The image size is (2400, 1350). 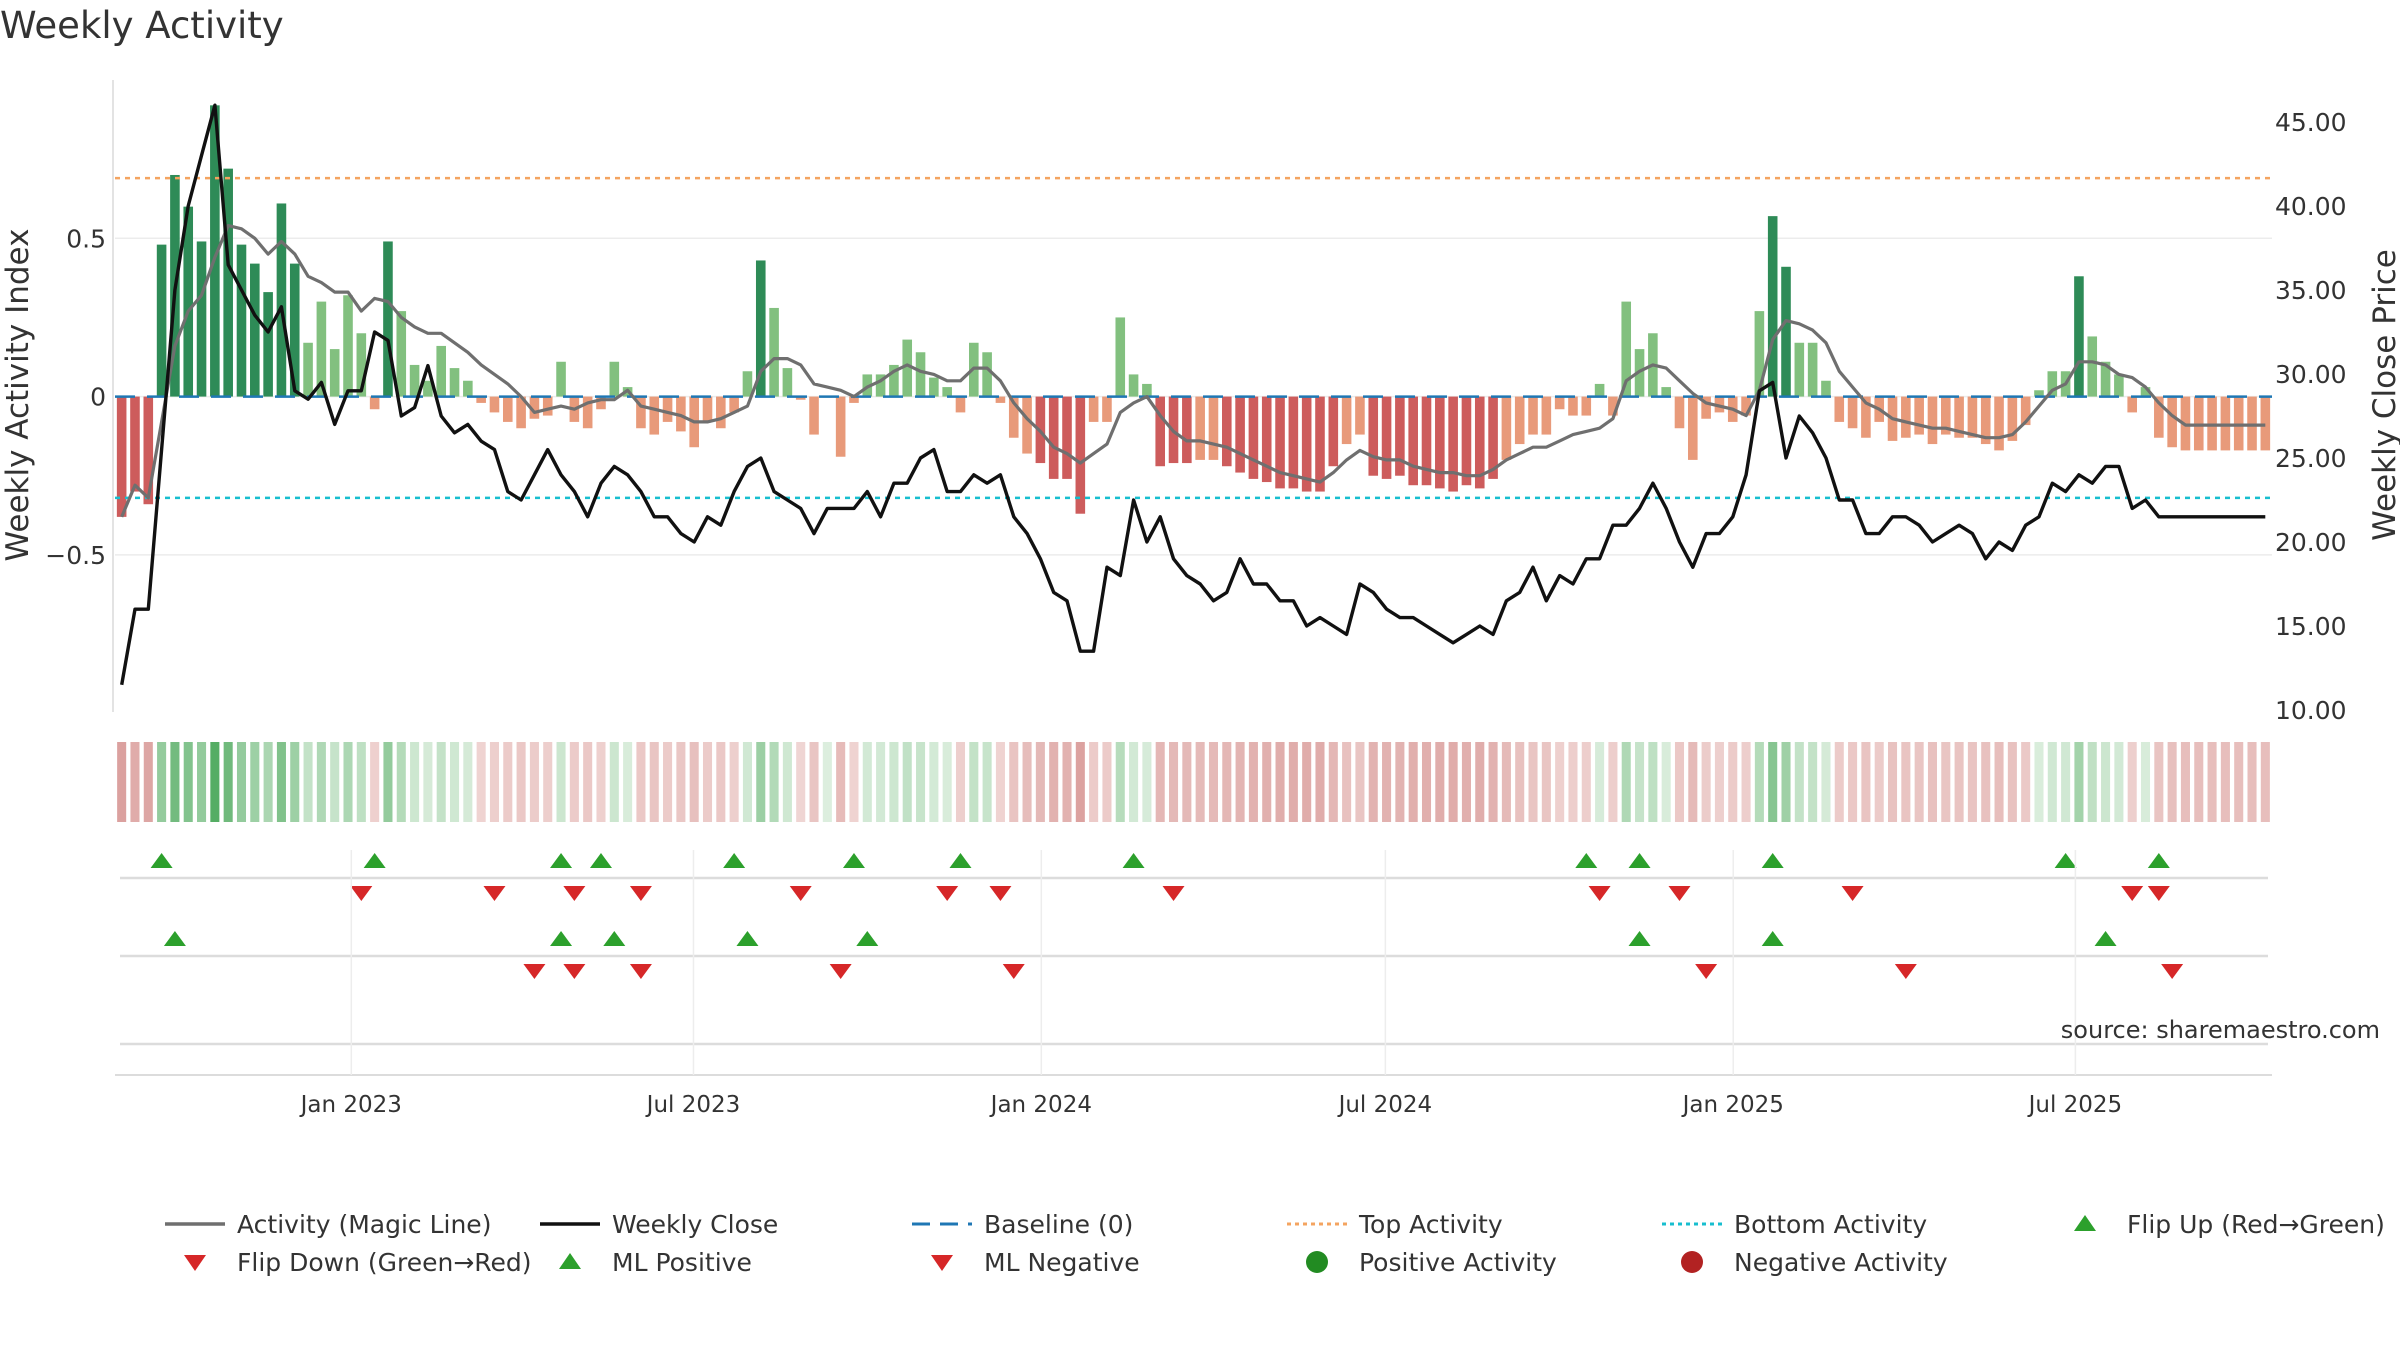 What do you see at coordinates (358, 1262) in the screenshot?
I see `legend-item: Flip Down (Green→Red)` at bounding box center [358, 1262].